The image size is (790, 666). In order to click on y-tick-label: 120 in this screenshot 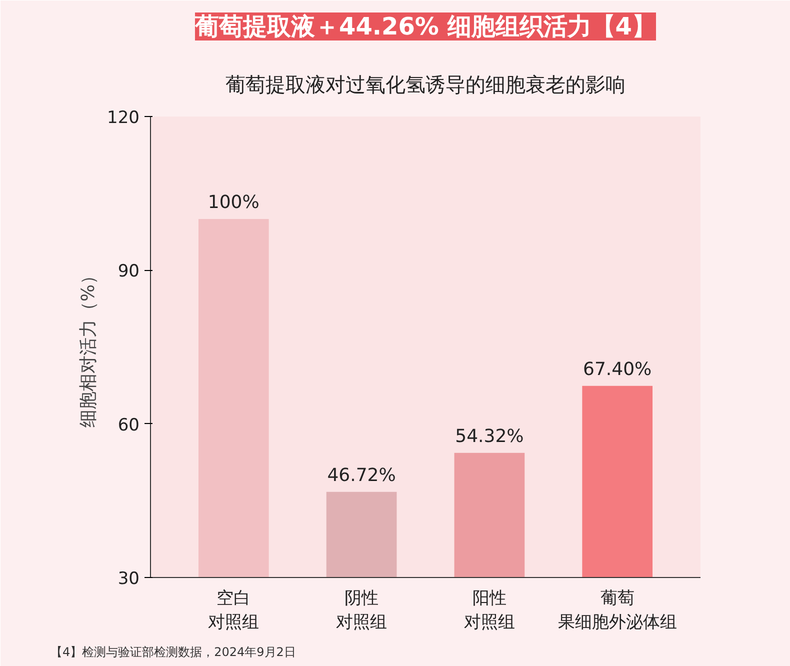, I will do `click(123, 118)`.